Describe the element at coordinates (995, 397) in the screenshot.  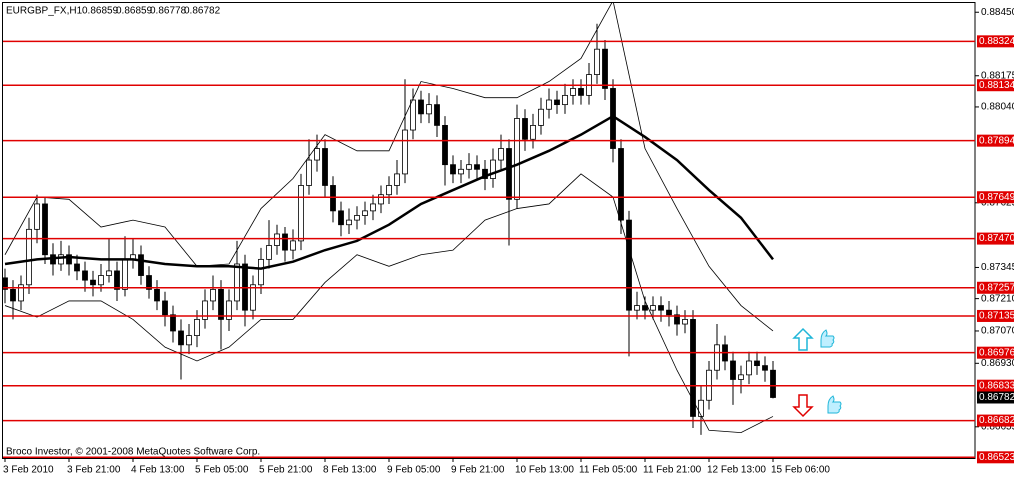
I see `last-price-box` at that location.